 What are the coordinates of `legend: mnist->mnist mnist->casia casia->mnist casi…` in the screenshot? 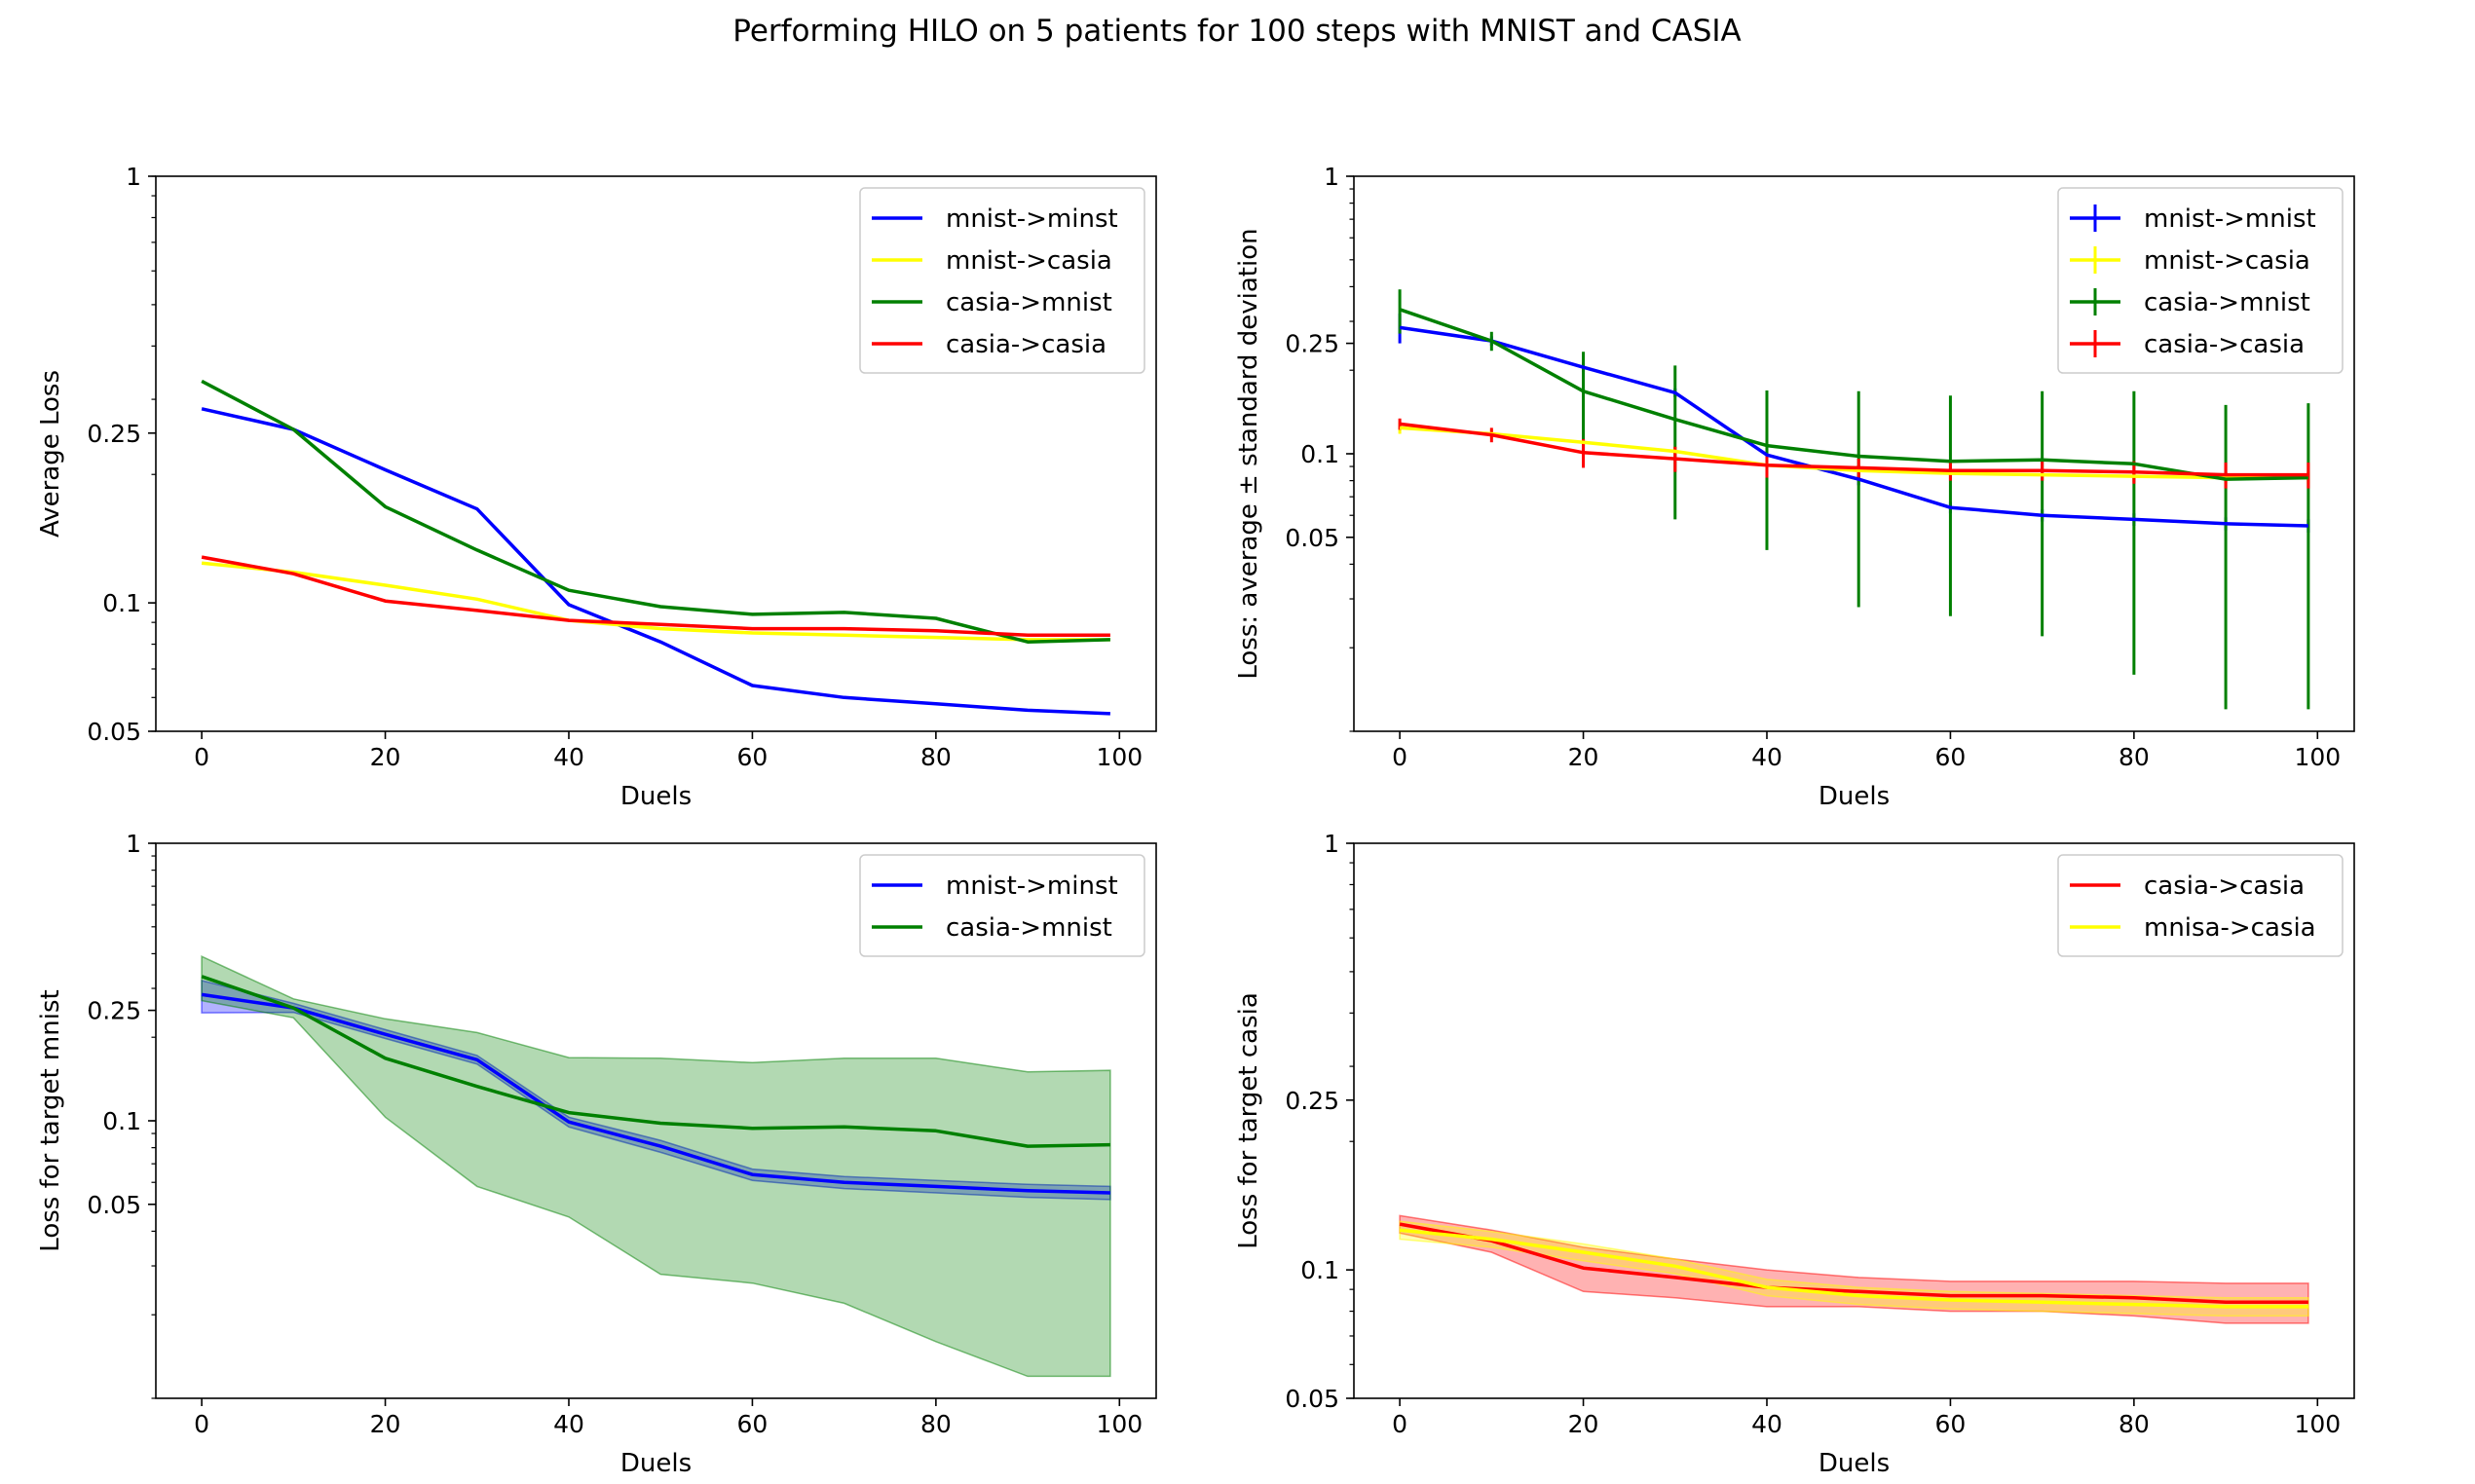 It's located at (2200, 280).